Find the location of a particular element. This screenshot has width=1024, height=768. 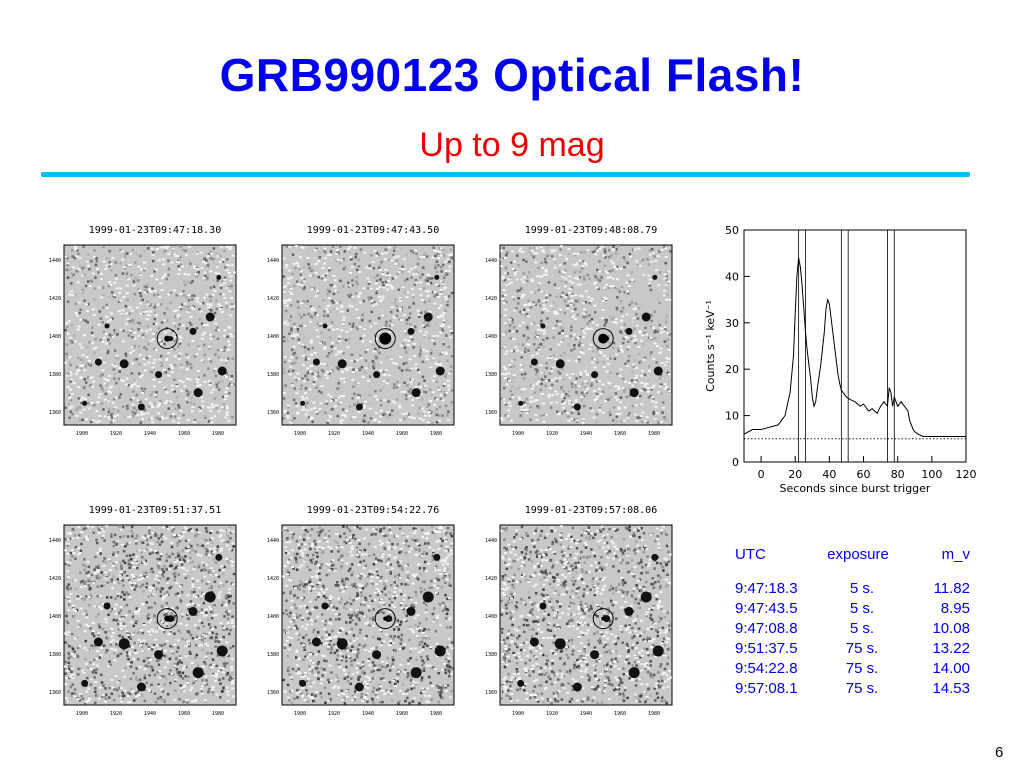

frame-timestamp: 1999-01-23T09:57:08.06 is located at coordinates (591, 510).